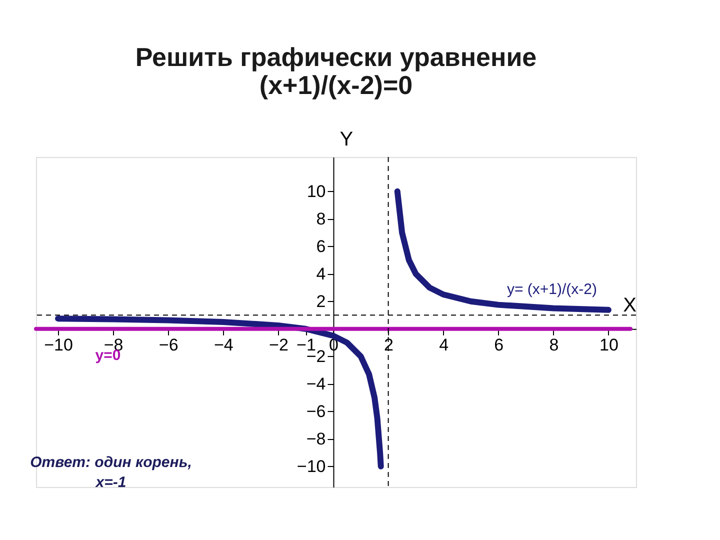 The height and width of the screenshot is (540, 720). I want to click on y-tick-label: 8, so click(321, 218).